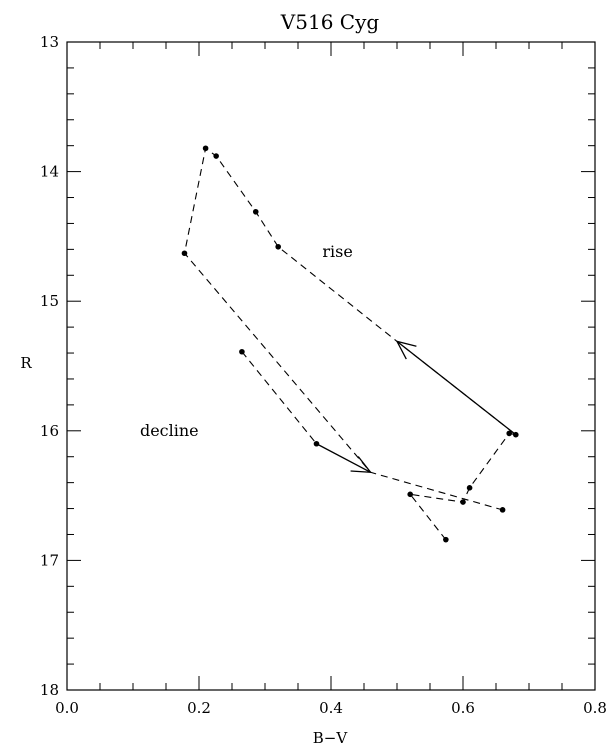  I want to click on annotation-decline: decline, so click(169, 430).